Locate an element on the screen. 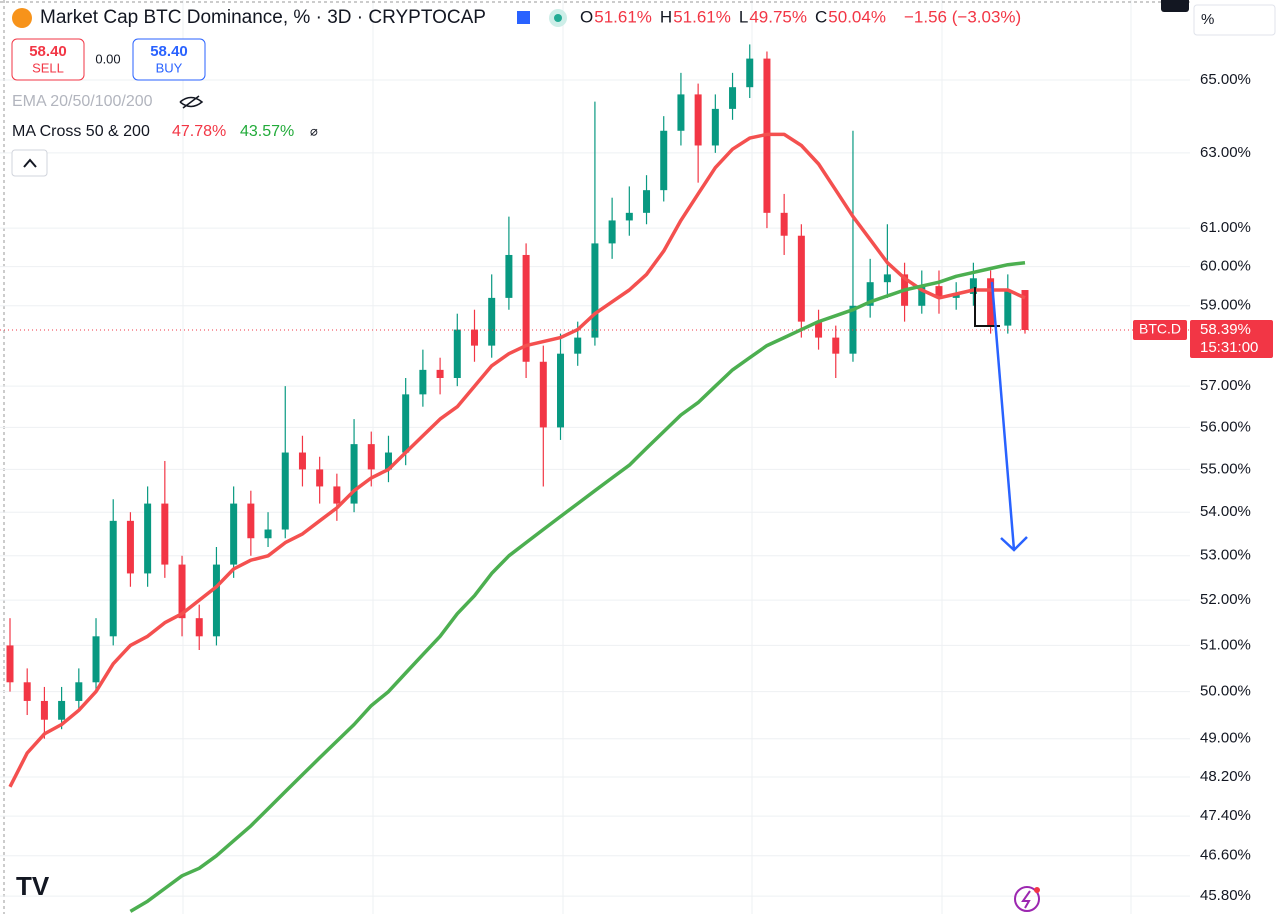 The width and height of the screenshot is (1280, 914). y-tick-label: 61.00% is located at coordinates (1225, 227).